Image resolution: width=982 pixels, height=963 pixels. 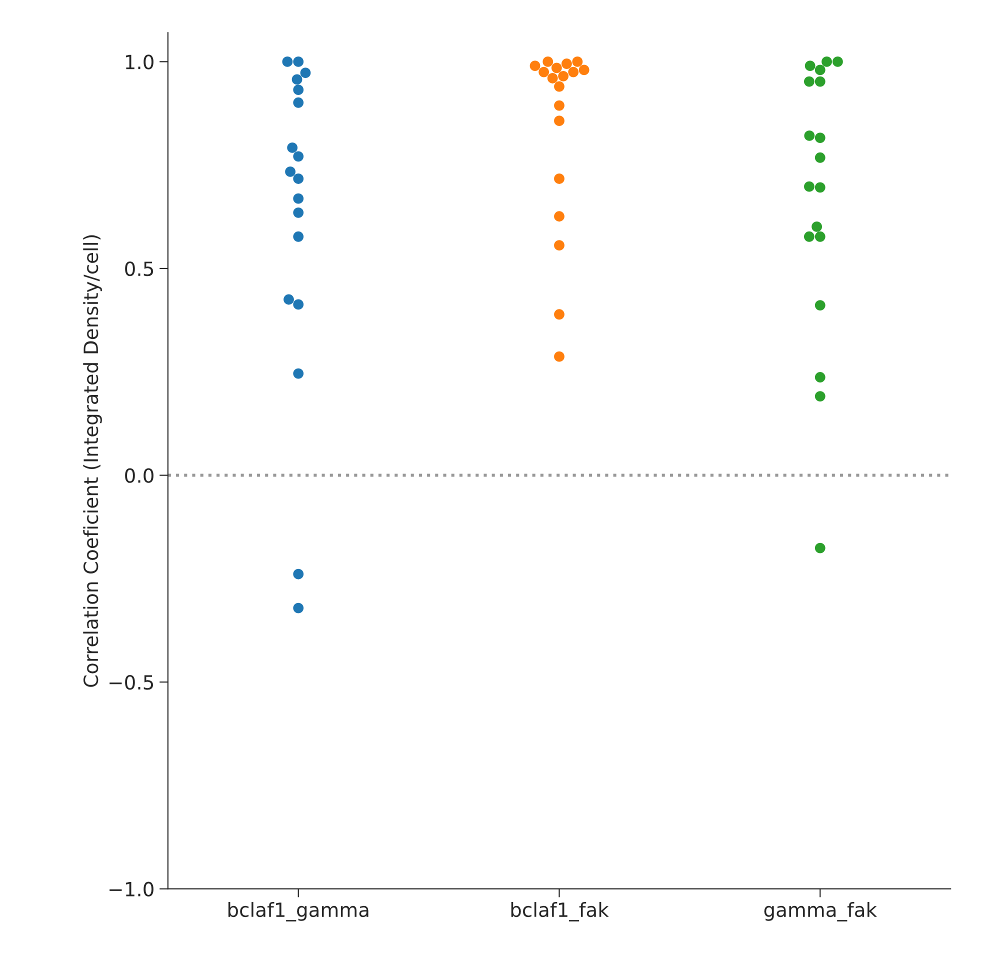 I want to click on y-tick-label: 0.0, so click(x=139, y=475).